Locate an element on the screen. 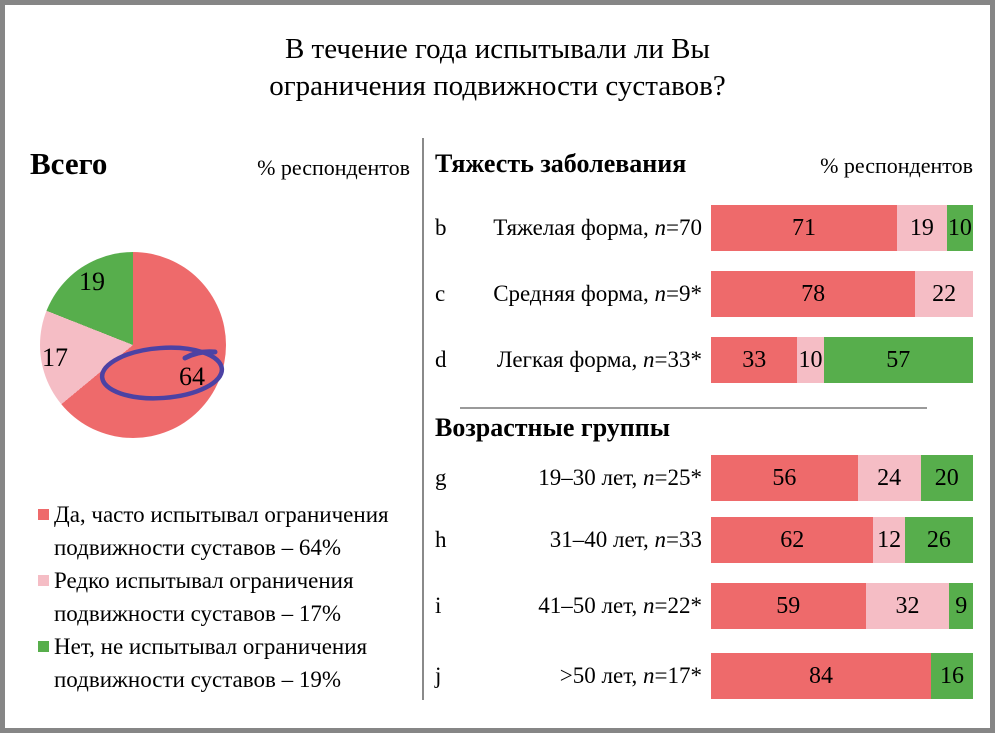 The width and height of the screenshot is (995, 733). row-label: 41–50 лет, n=22* is located at coordinates (620, 605).